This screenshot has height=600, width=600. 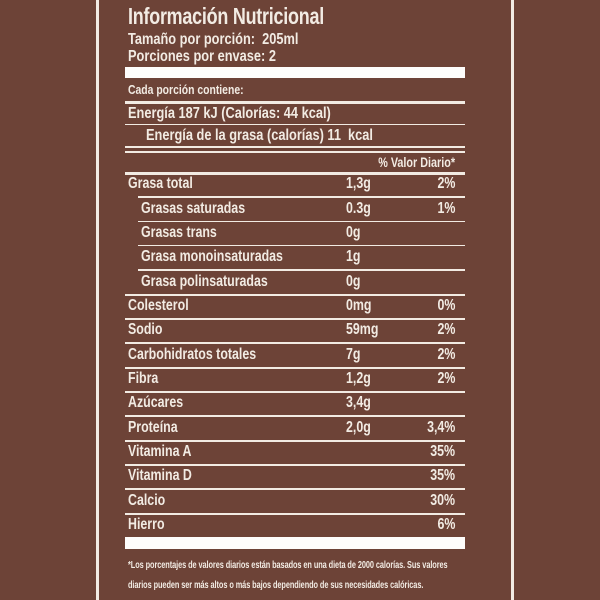 What do you see at coordinates (213, 39) in the screenshot?
I see `serving-size-text: Tamaño por porción: 205ml` at bounding box center [213, 39].